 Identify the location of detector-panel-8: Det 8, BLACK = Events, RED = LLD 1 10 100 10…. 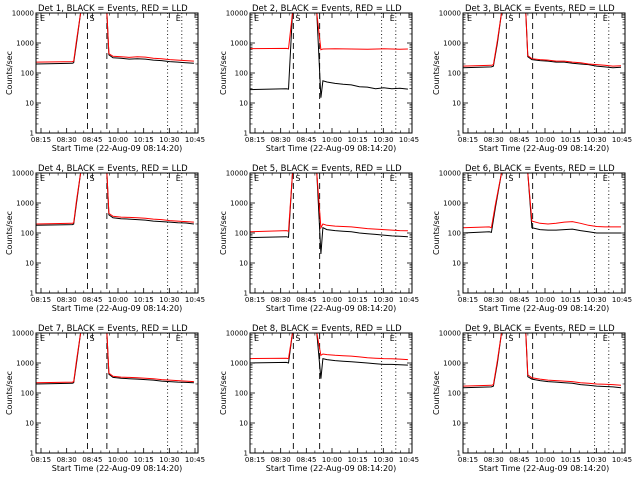
(319, 398).